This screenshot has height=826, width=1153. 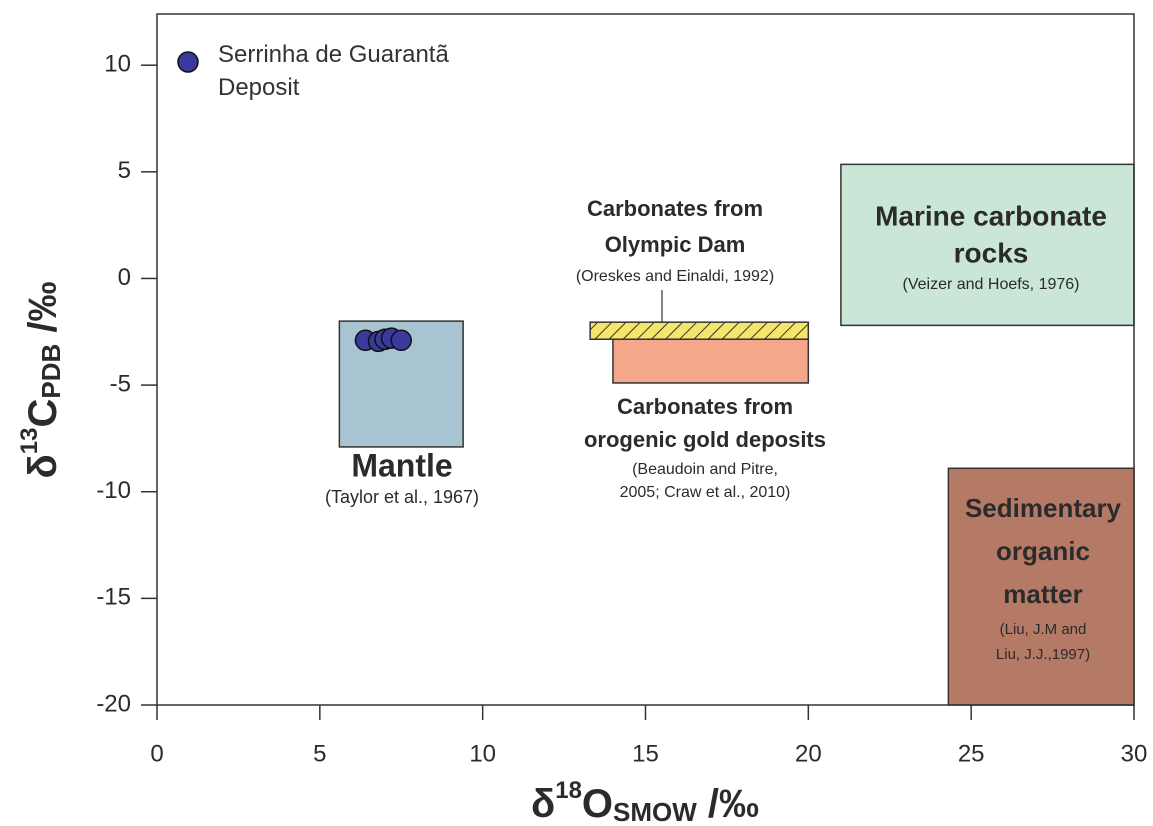 I want to click on axis-label-part: SMOW, so click(x=655, y=811).